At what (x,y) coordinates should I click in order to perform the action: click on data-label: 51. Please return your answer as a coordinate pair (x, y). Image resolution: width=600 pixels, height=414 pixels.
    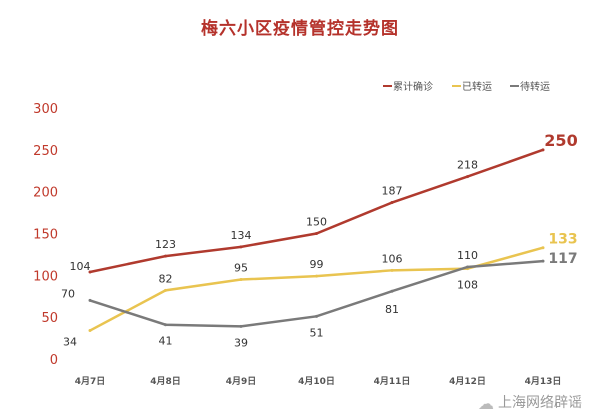
    Looking at the image, I should click on (317, 332).